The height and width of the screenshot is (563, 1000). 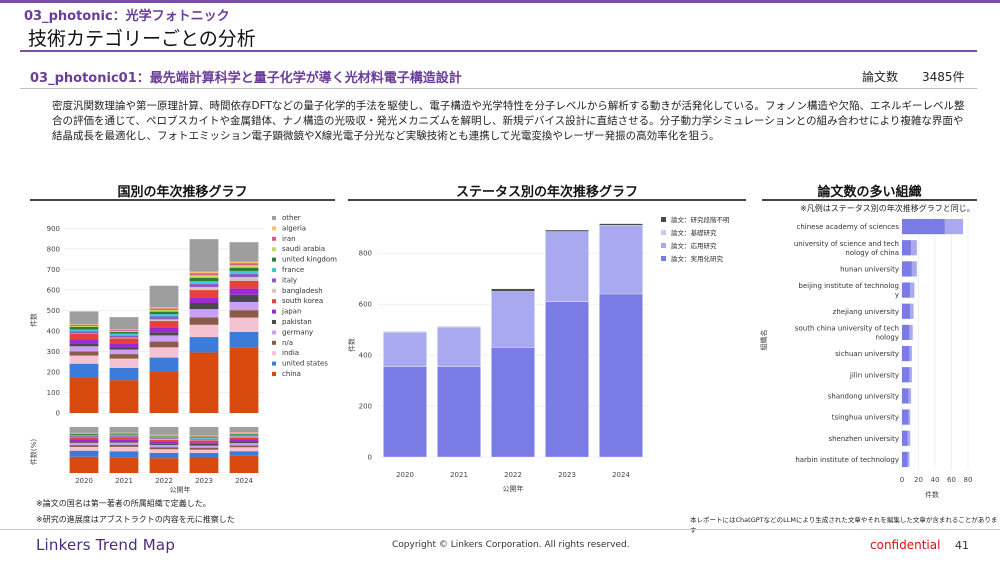 I want to click on country-legend-label: italy, so click(x=289, y=280).